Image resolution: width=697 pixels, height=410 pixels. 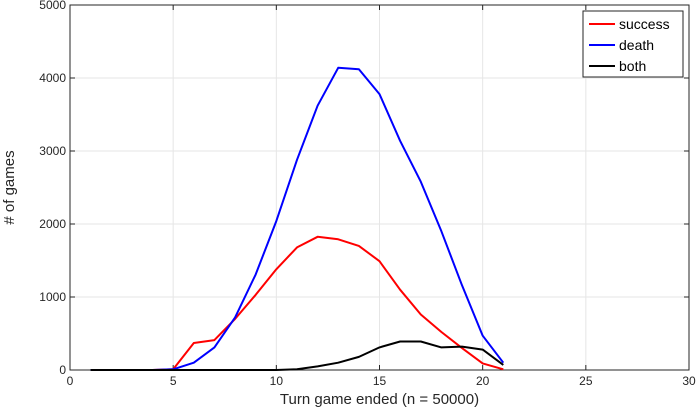 What do you see at coordinates (586, 381) in the screenshot?
I see `x-tick-label: 25` at bounding box center [586, 381].